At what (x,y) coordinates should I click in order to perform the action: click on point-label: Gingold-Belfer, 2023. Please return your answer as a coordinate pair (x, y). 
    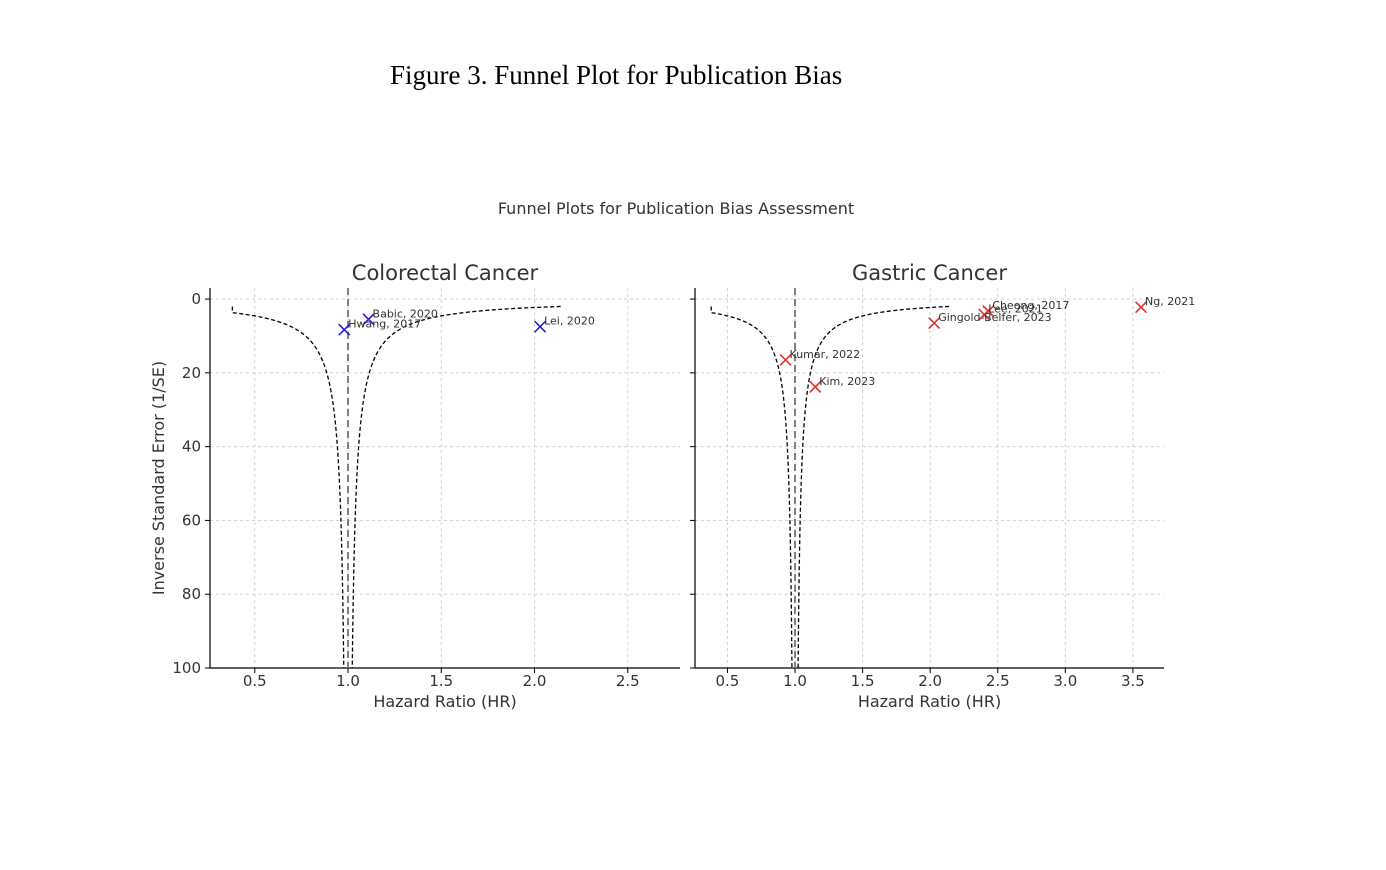
    Looking at the image, I should click on (994, 317).